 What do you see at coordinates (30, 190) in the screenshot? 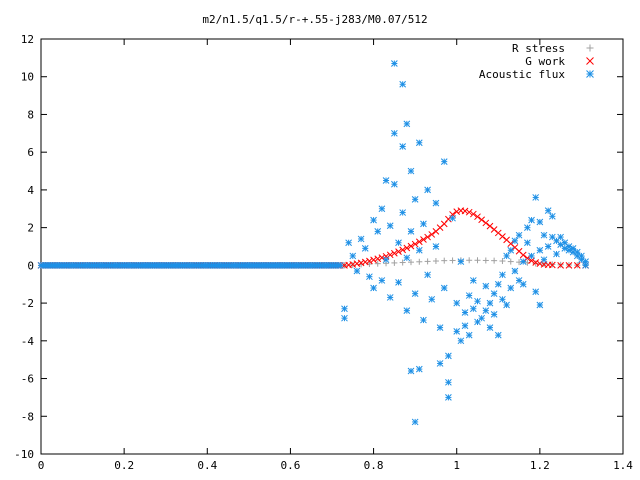
I see `y-tick-label: 4` at bounding box center [30, 190].